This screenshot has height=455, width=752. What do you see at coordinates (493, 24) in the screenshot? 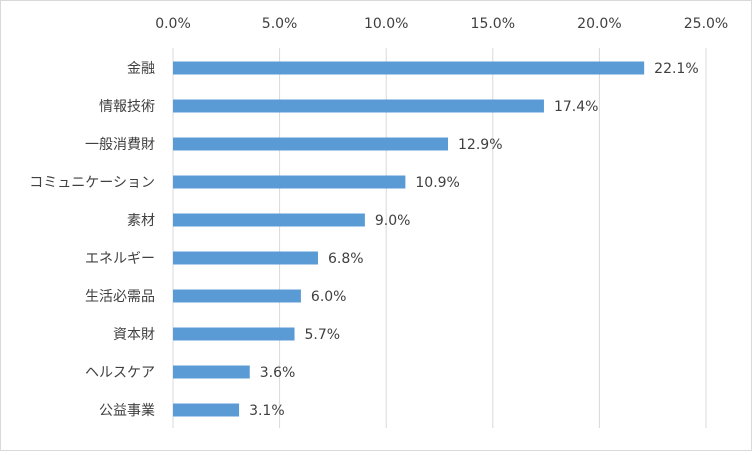
I see `x-tick-label: 15.0%` at bounding box center [493, 24].